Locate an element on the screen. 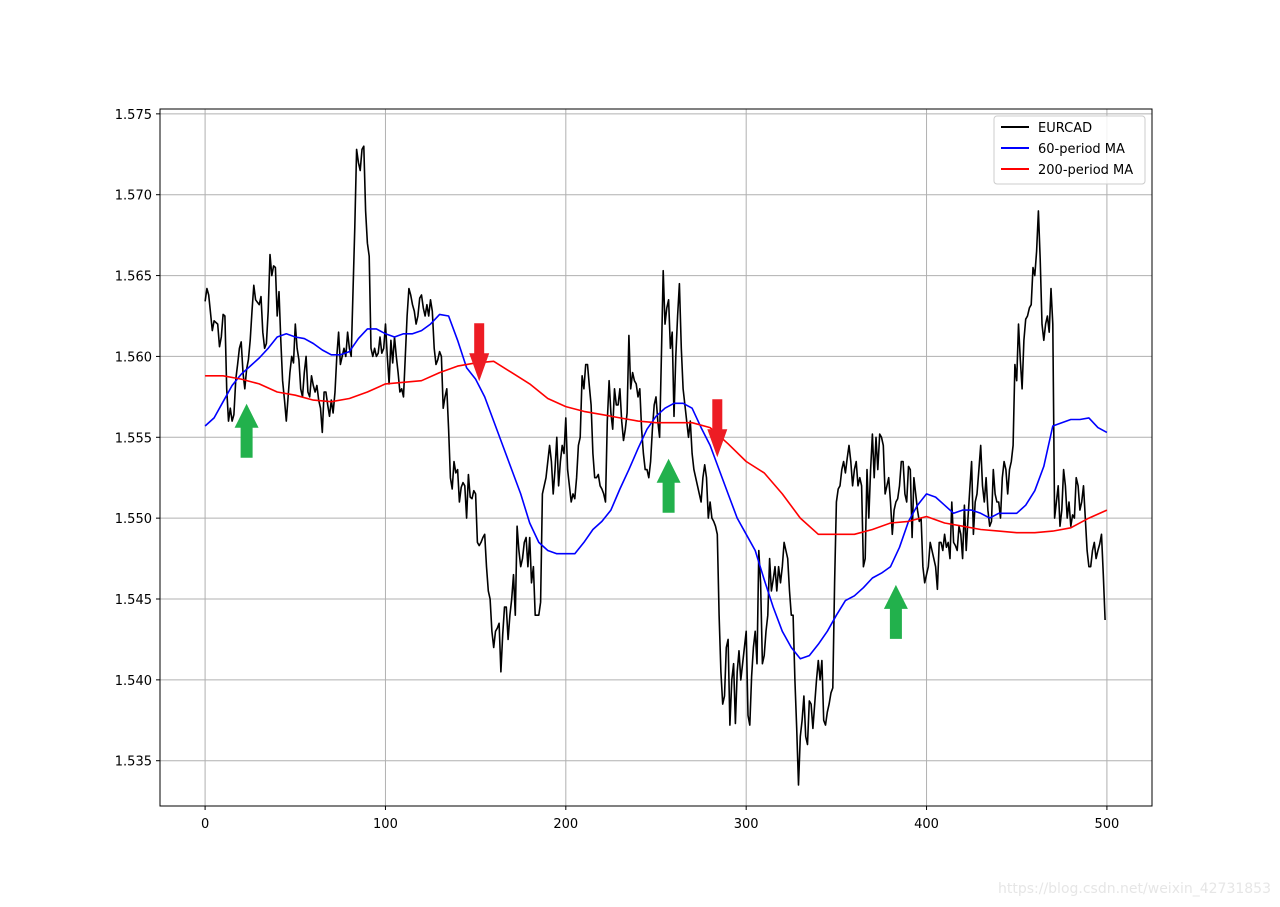 The height and width of the screenshot is (907, 1280). x-tick-label: 400 is located at coordinates (926, 824).